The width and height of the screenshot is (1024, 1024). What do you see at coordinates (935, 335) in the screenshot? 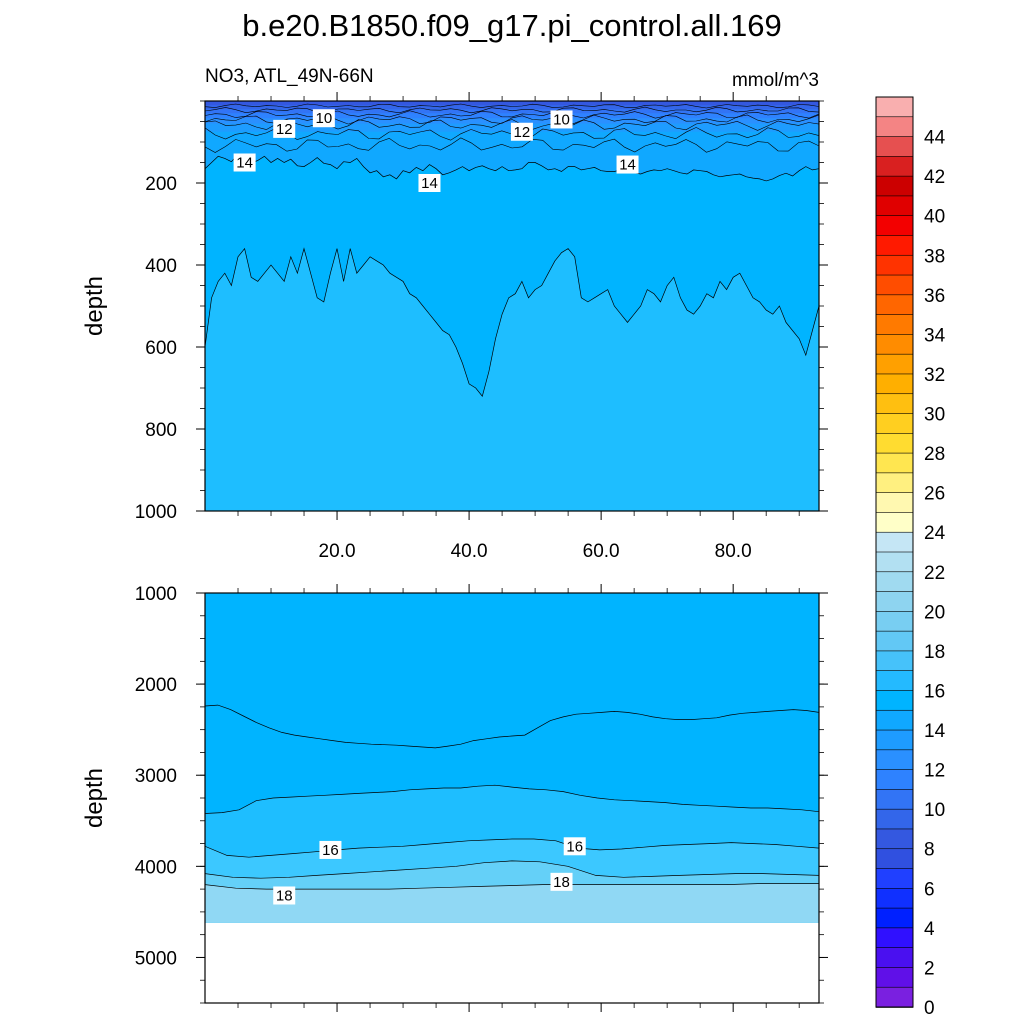
I see `colorbar-label: 34` at bounding box center [935, 335].